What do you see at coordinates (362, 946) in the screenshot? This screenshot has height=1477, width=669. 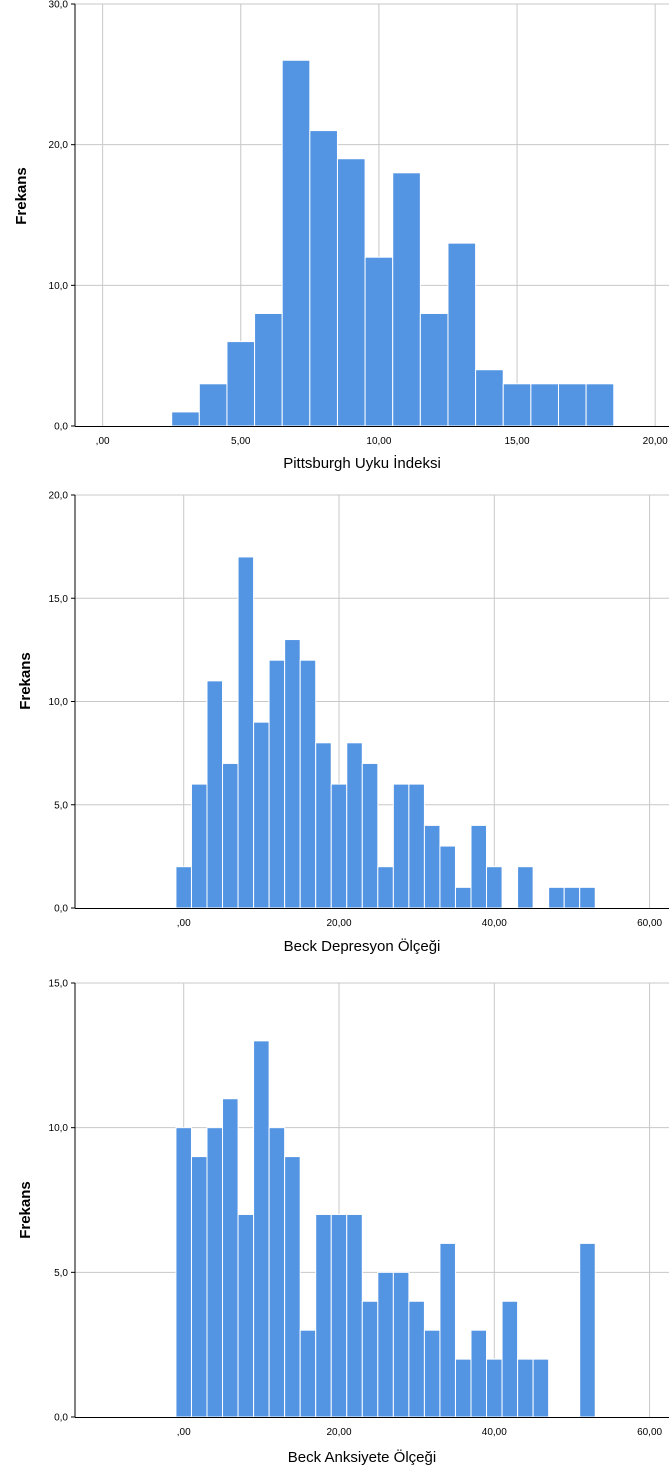 I see `x-axis-title: Beck Depresyon Ölçeği` at bounding box center [362, 946].